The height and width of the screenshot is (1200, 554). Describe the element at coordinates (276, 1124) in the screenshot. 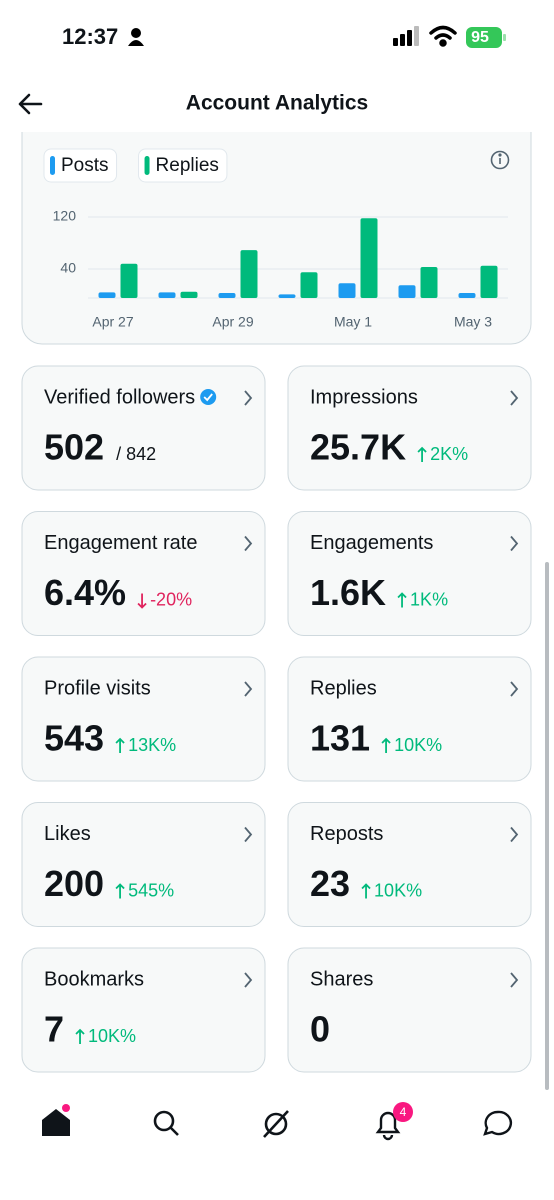

I see `grok-tab` at that location.